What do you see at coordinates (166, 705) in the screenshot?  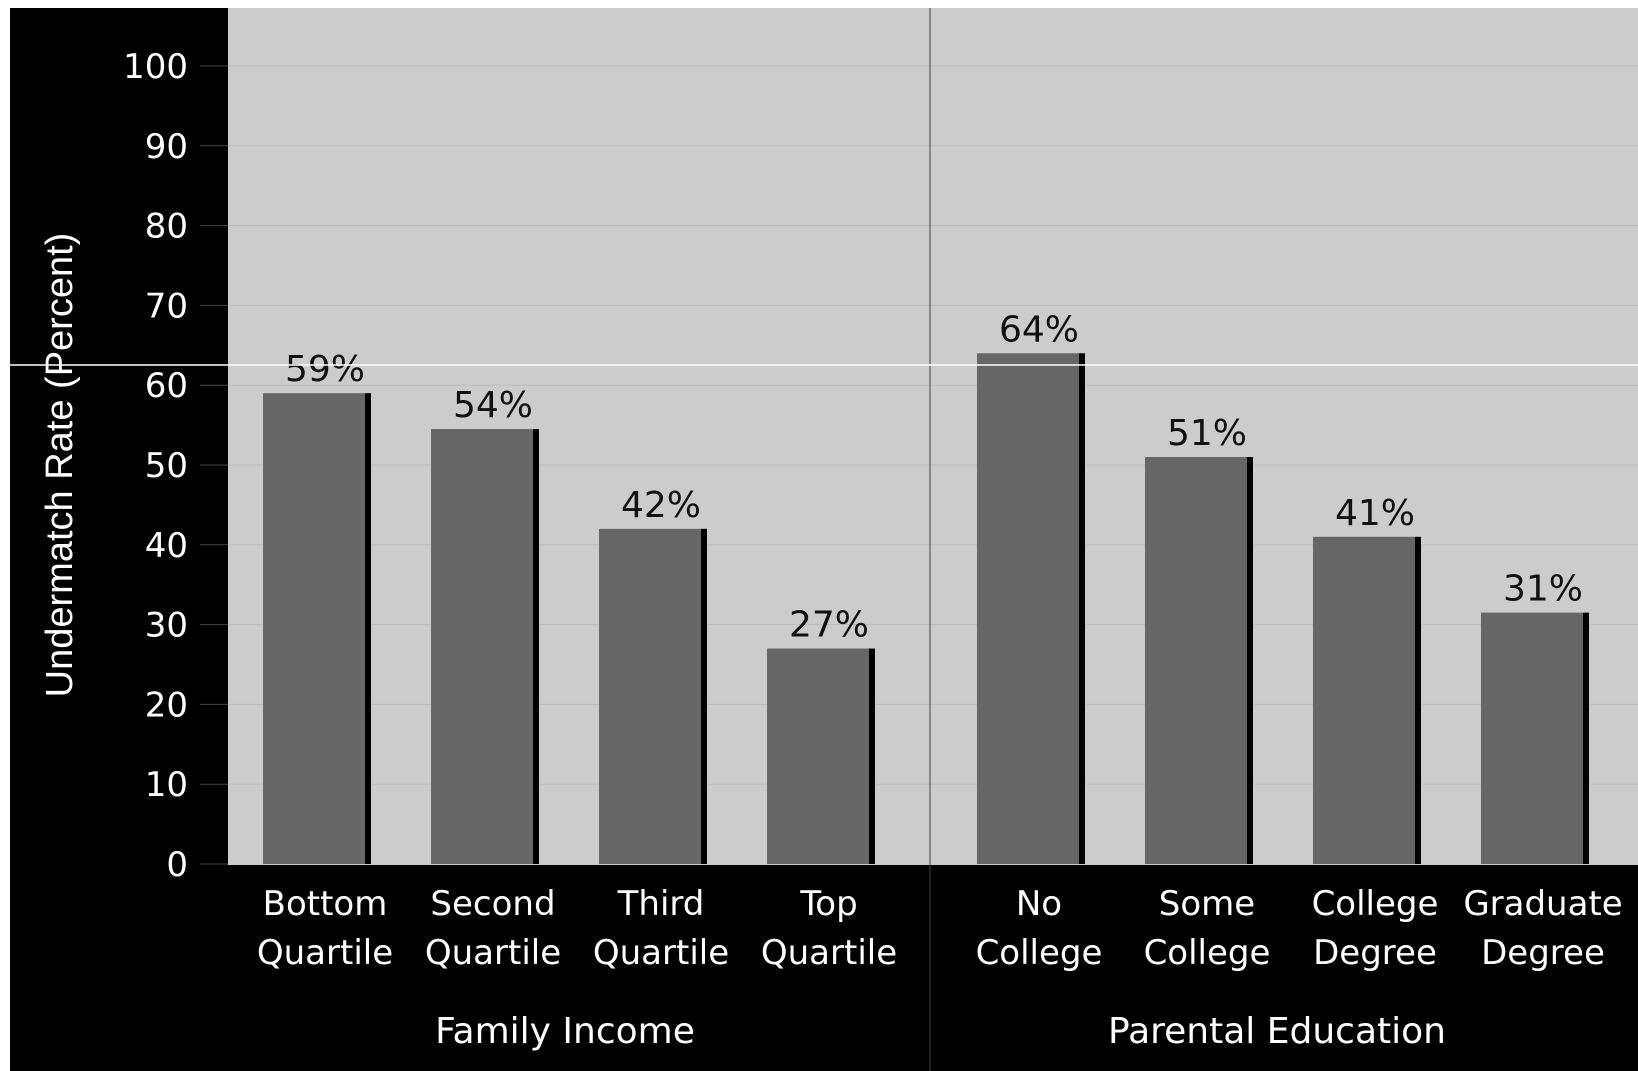 I see `y-tick-label: 20` at bounding box center [166, 705].